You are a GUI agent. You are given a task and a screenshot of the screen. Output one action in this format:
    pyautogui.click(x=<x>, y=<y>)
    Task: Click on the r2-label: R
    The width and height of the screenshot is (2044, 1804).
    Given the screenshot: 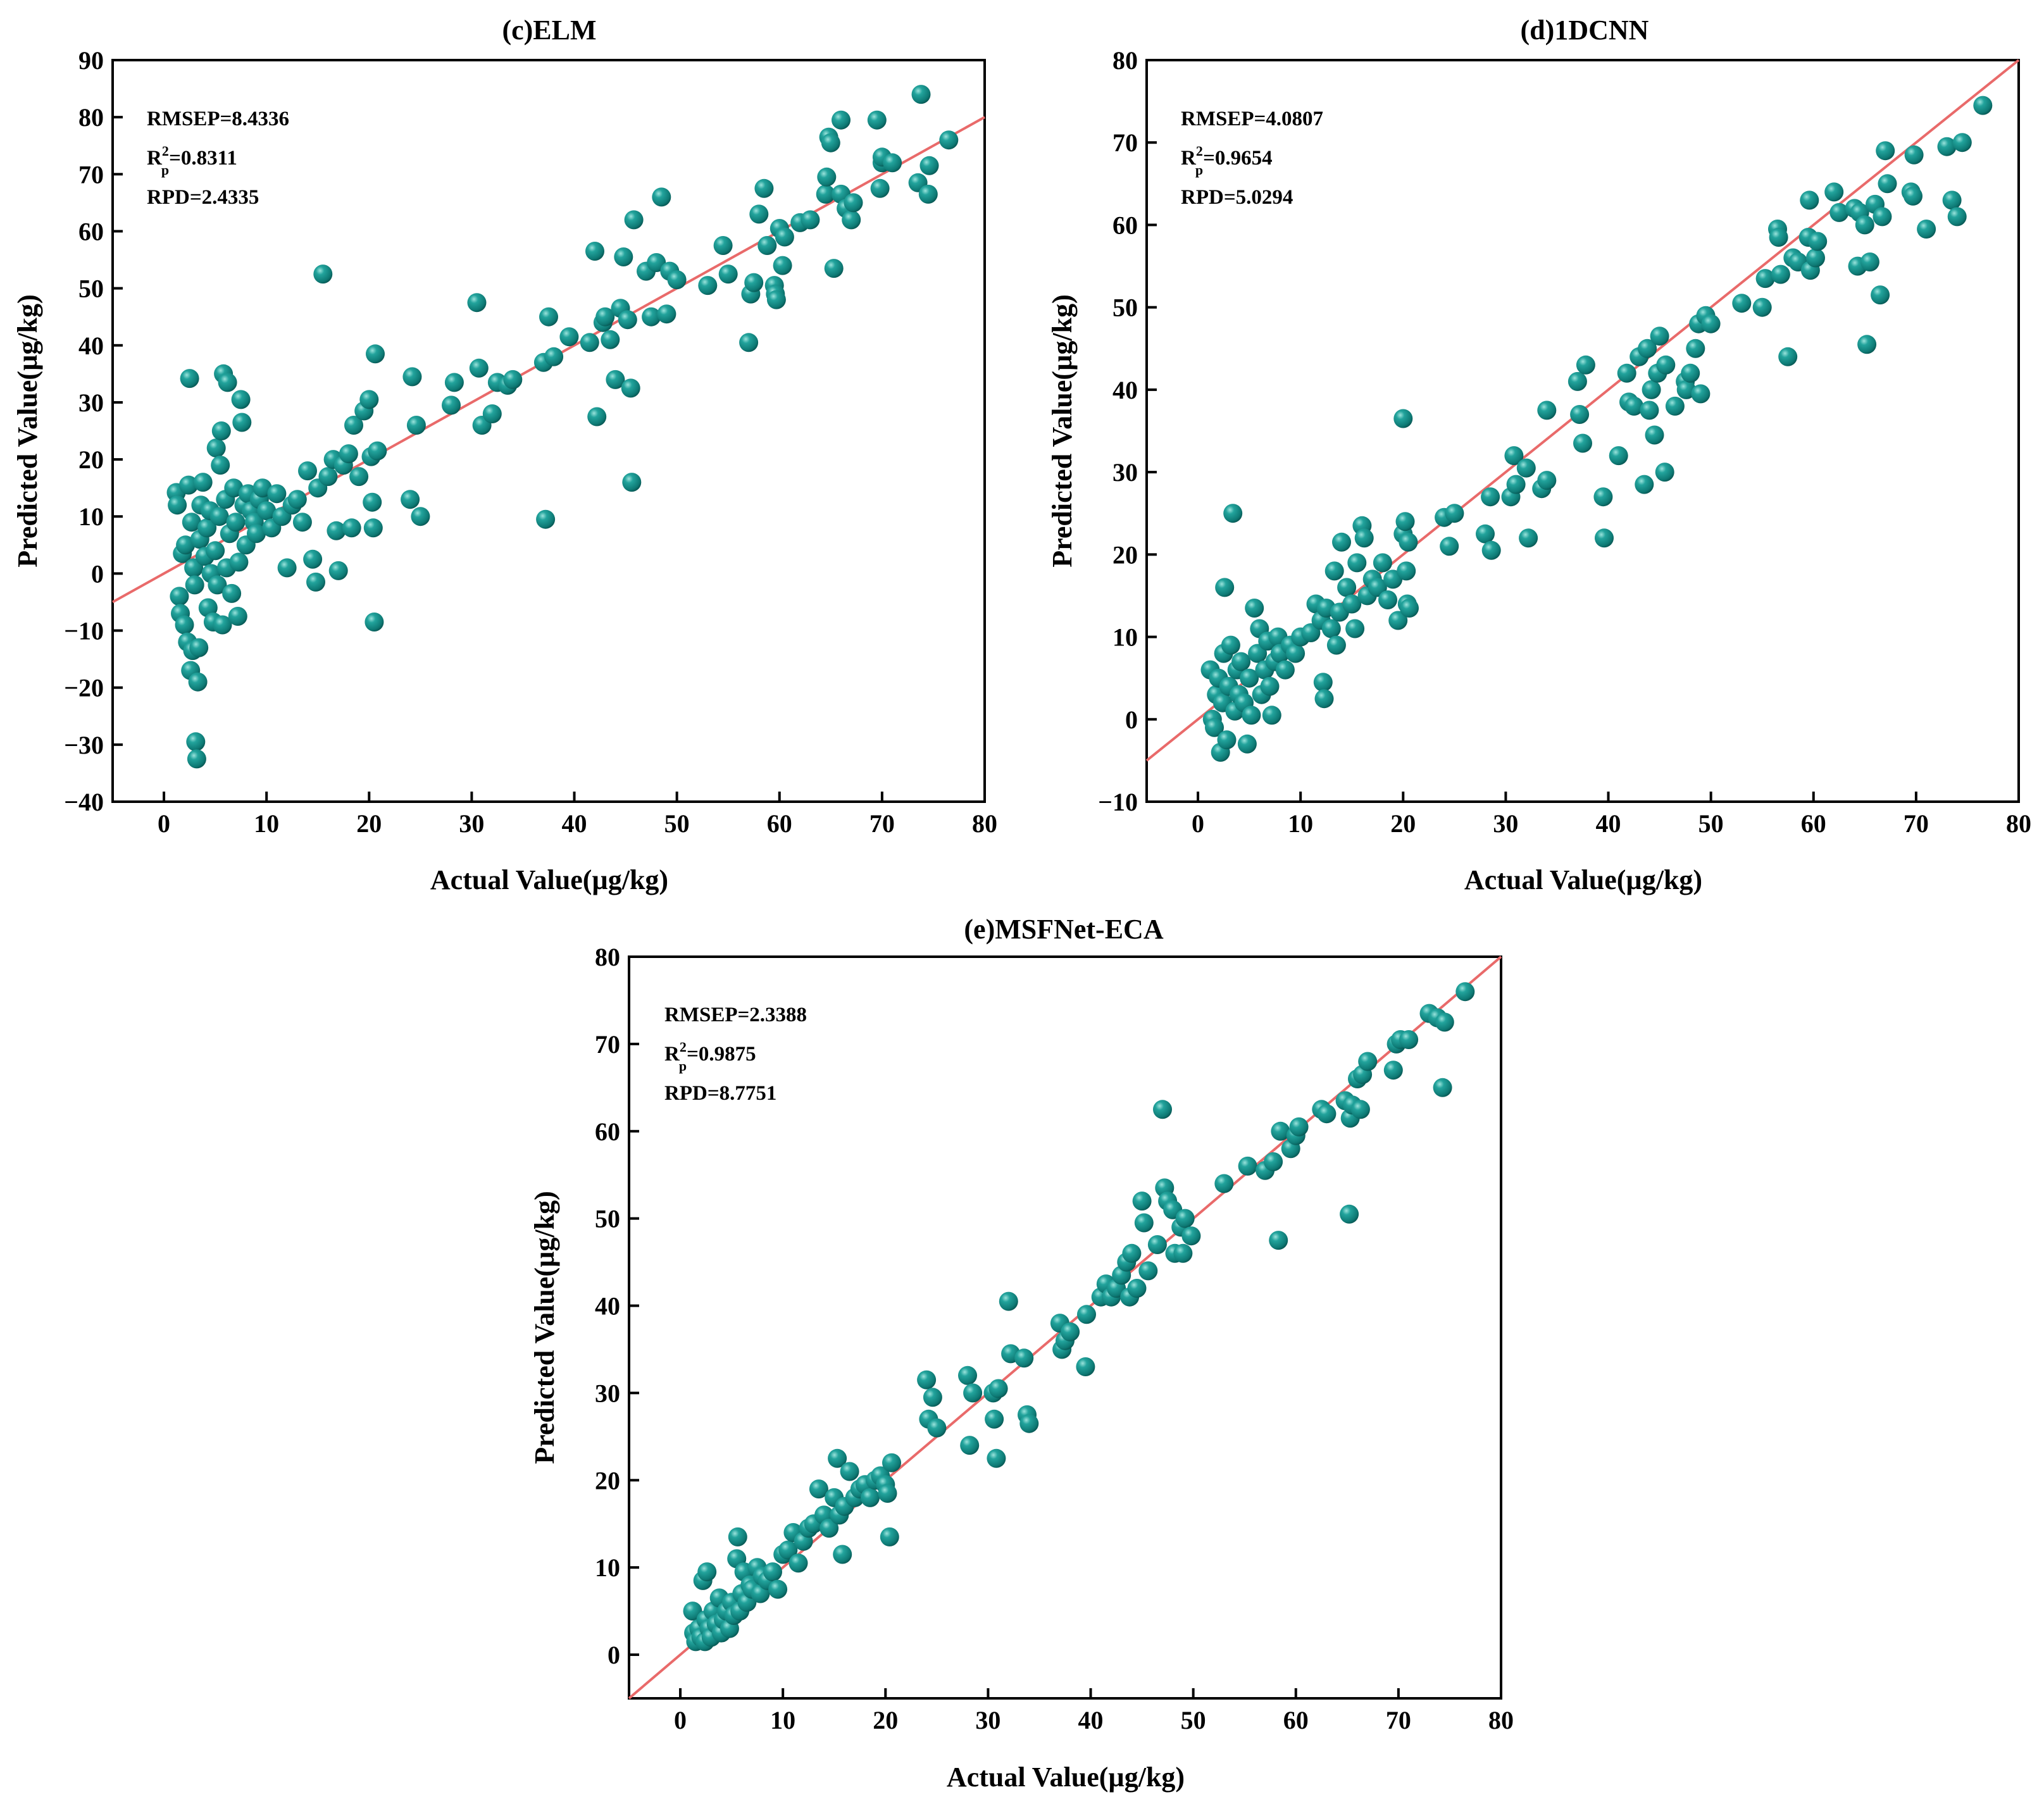 What is the action you would take?
    pyautogui.click(x=672, y=1054)
    